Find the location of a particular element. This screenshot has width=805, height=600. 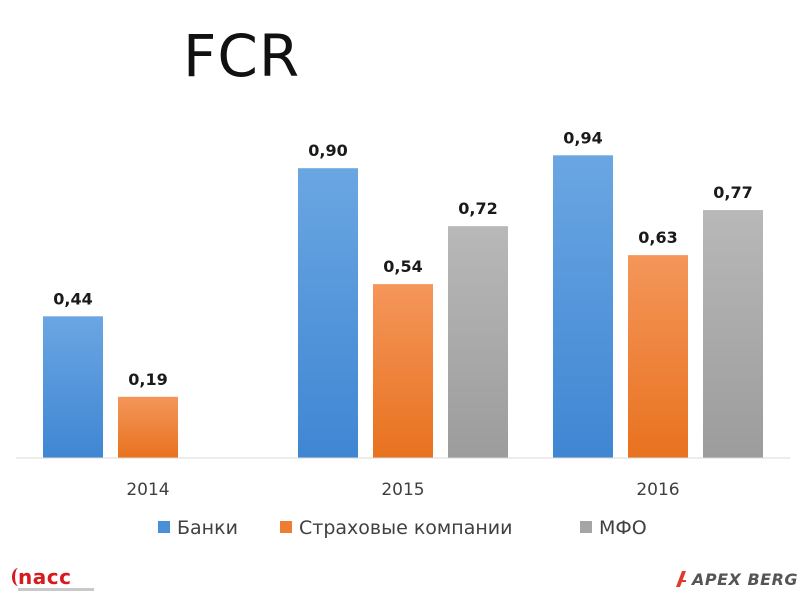

legend-label-s0: Банки is located at coordinates (207, 528).